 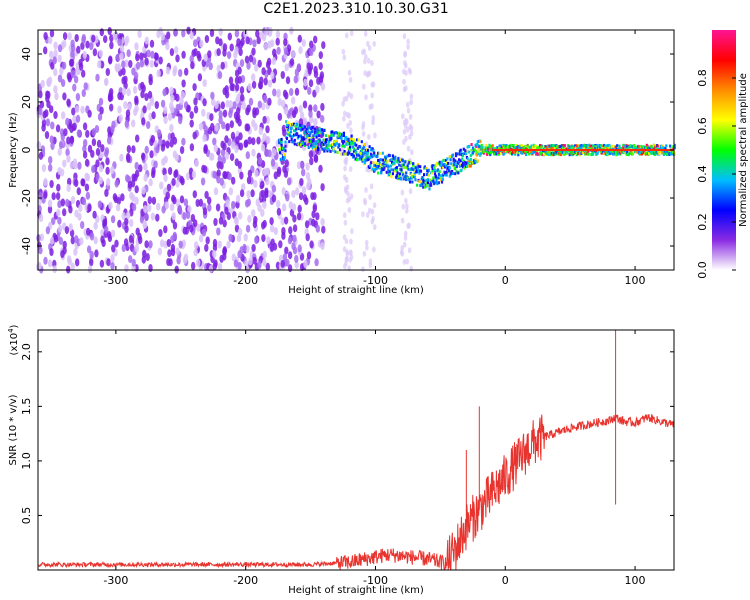 What do you see at coordinates (26, 352) in the screenshot?
I see `snr-y-tick-label: 2.0` at bounding box center [26, 352].